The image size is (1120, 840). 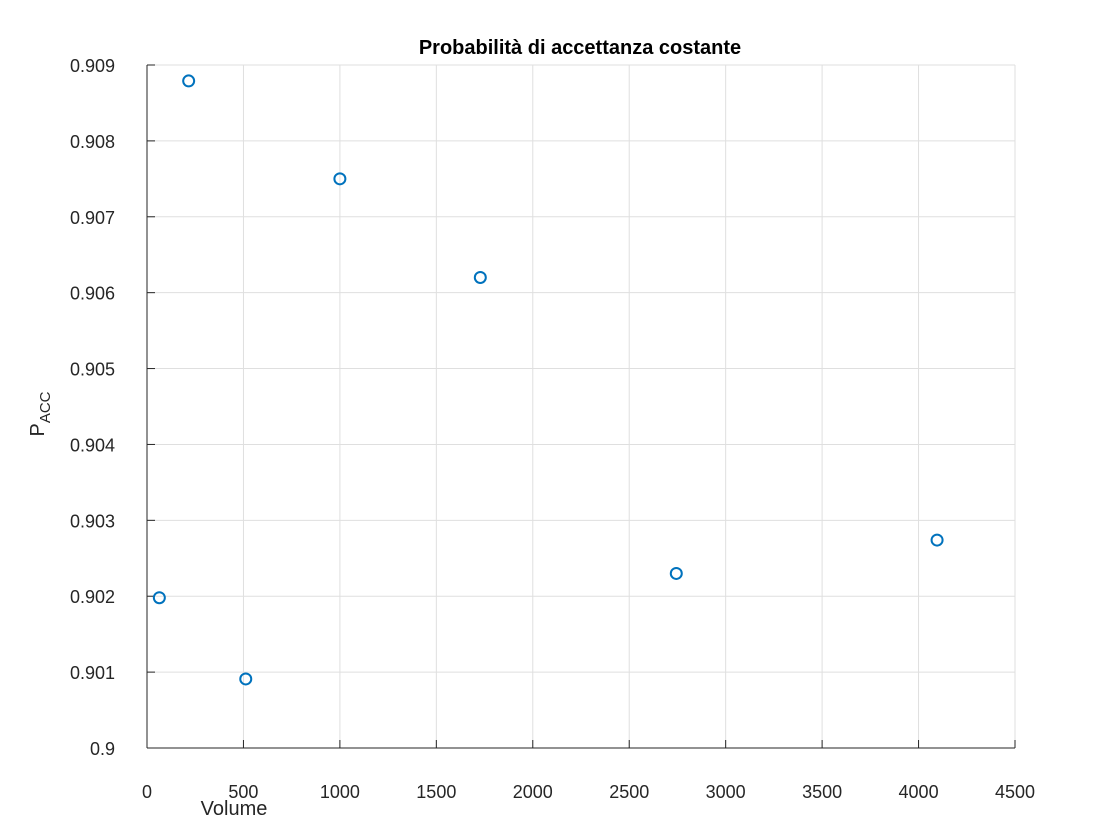 What do you see at coordinates (580, 48) in the screenshot?
I see `chart-title: Probabilità di accettanza costante` at bounding box center [580, 48].